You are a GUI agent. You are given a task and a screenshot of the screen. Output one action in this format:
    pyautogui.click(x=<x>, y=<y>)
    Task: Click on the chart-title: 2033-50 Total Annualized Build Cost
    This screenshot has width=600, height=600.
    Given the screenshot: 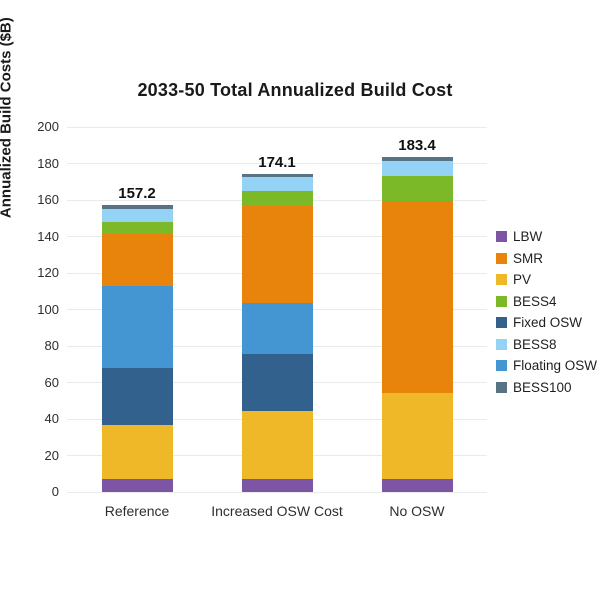 What is the action you would take?
    pyautogui.click(x=295, y=90)
    